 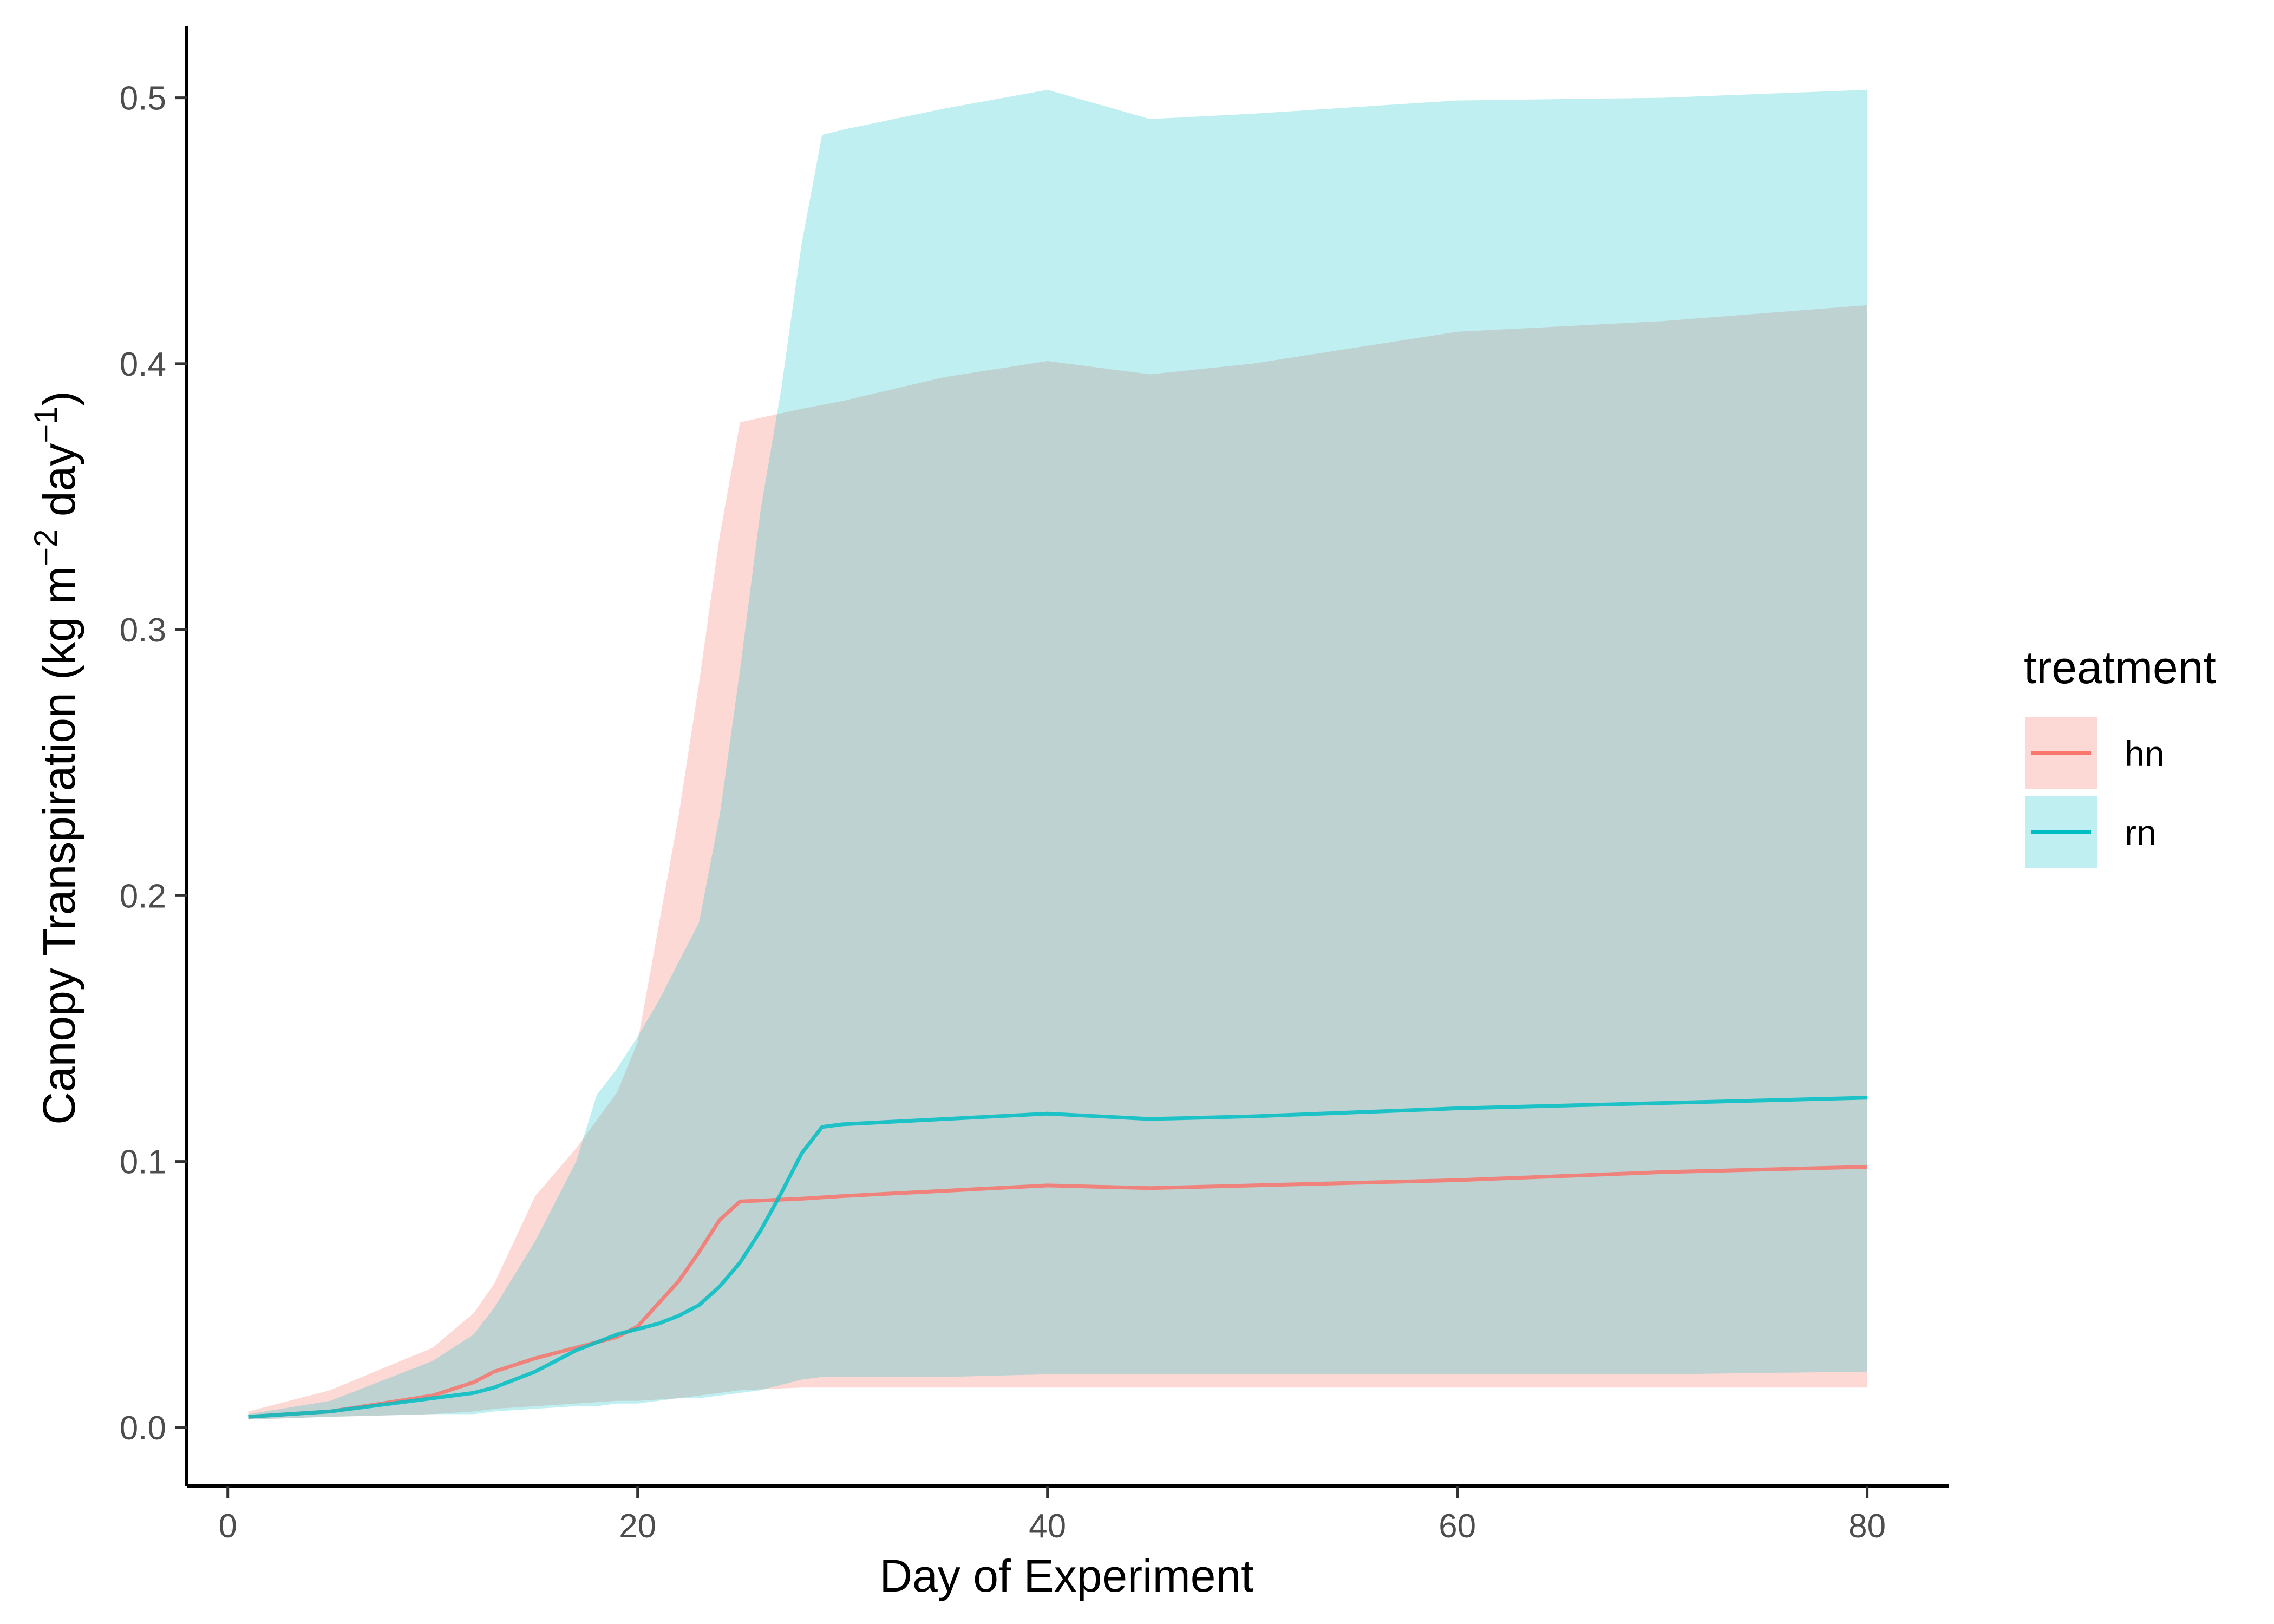 I want to click on y-tick-label: 0.0, so click(x=143, y=1428).